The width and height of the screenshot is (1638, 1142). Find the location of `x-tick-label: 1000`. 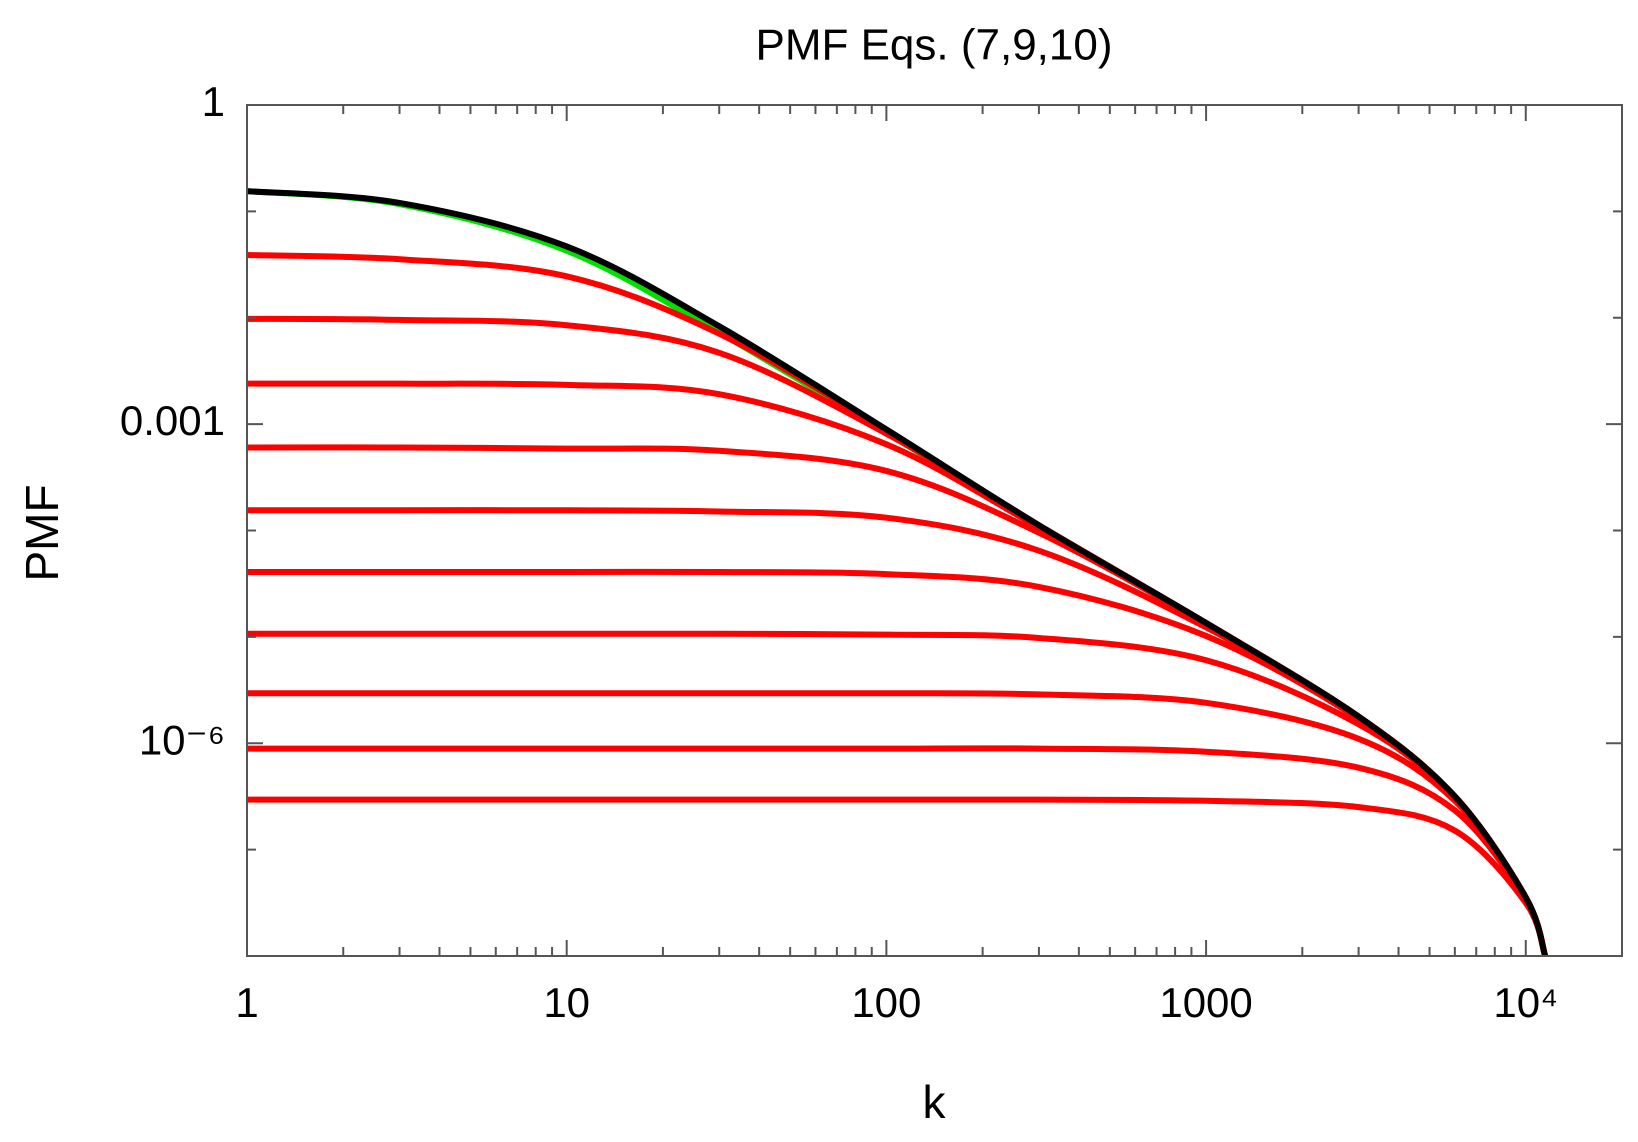

x-tick-label: 1000 is located at coordinates (1205, 1002).